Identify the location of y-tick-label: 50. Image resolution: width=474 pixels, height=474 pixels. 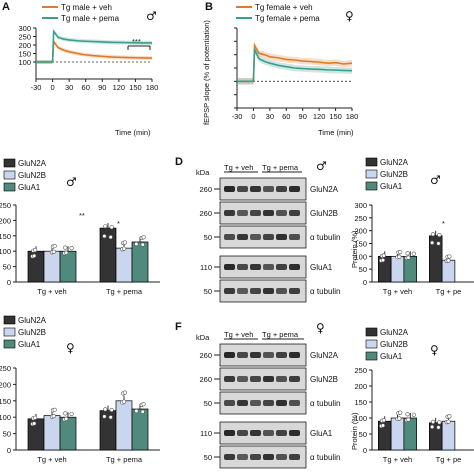
(7, 267).